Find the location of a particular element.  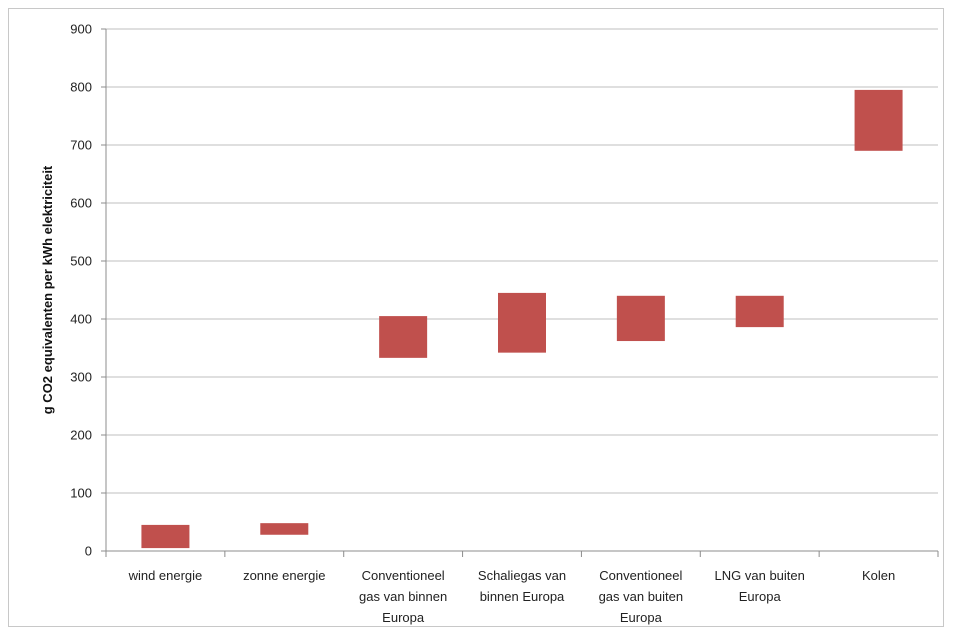

x-category-label: Conventioneel gas van binnen Europa is located at coordinates (403, 596).